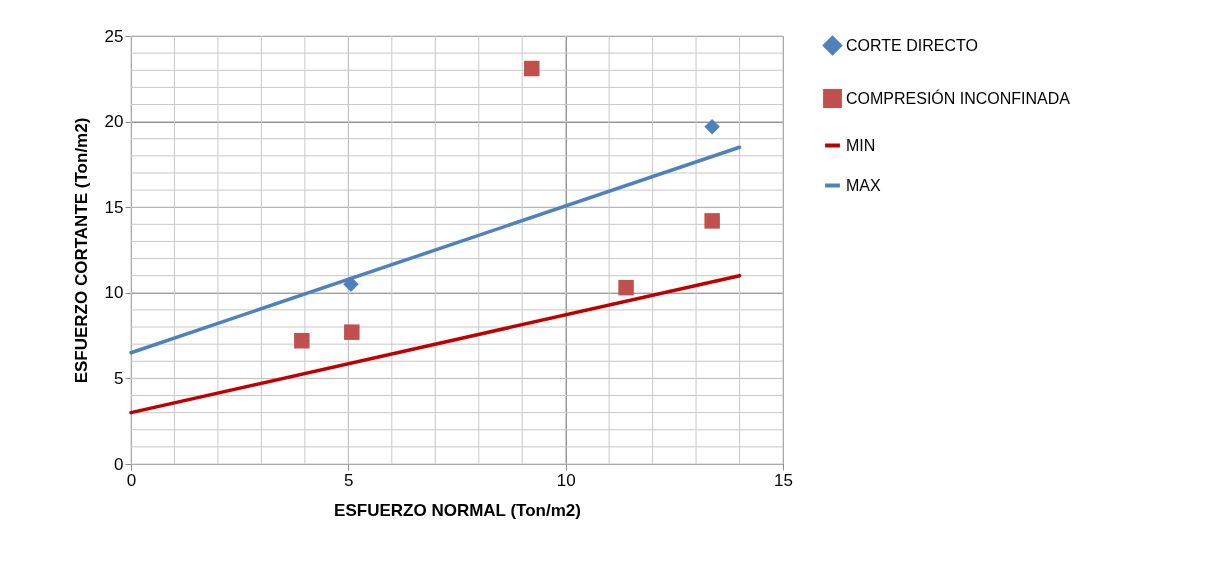  I want to click on y-tick-label: 10, so click(114, 293).